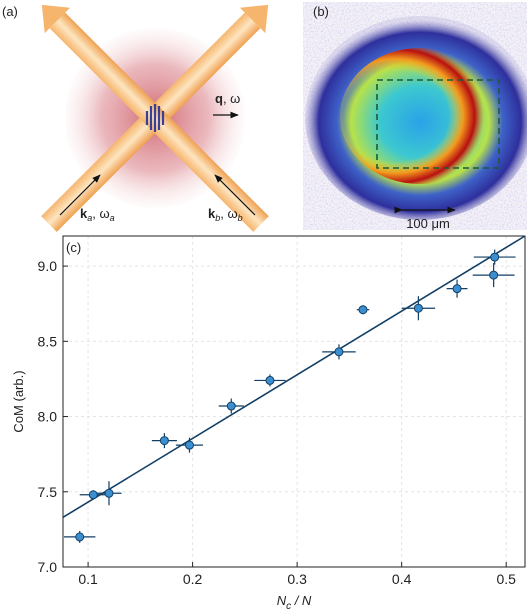 The width and height of the screenshot is (527, 613). I want to click on panel-label: (a), so click(10, 11).